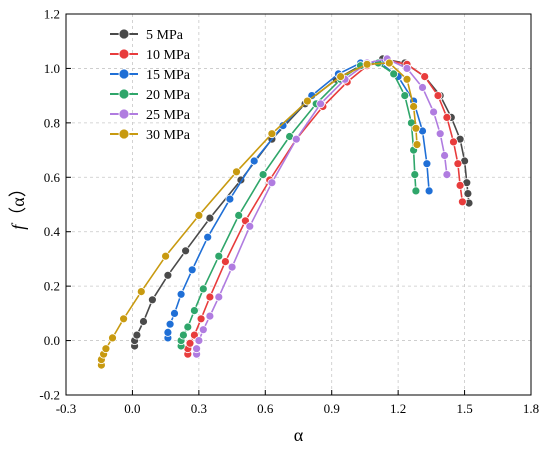 This screenshot has width=550, height=449. What do you see at coordinates (52, 231) in the screenshot?
I see `y-tick-label: 0.4` at bounding box center [52, 231].